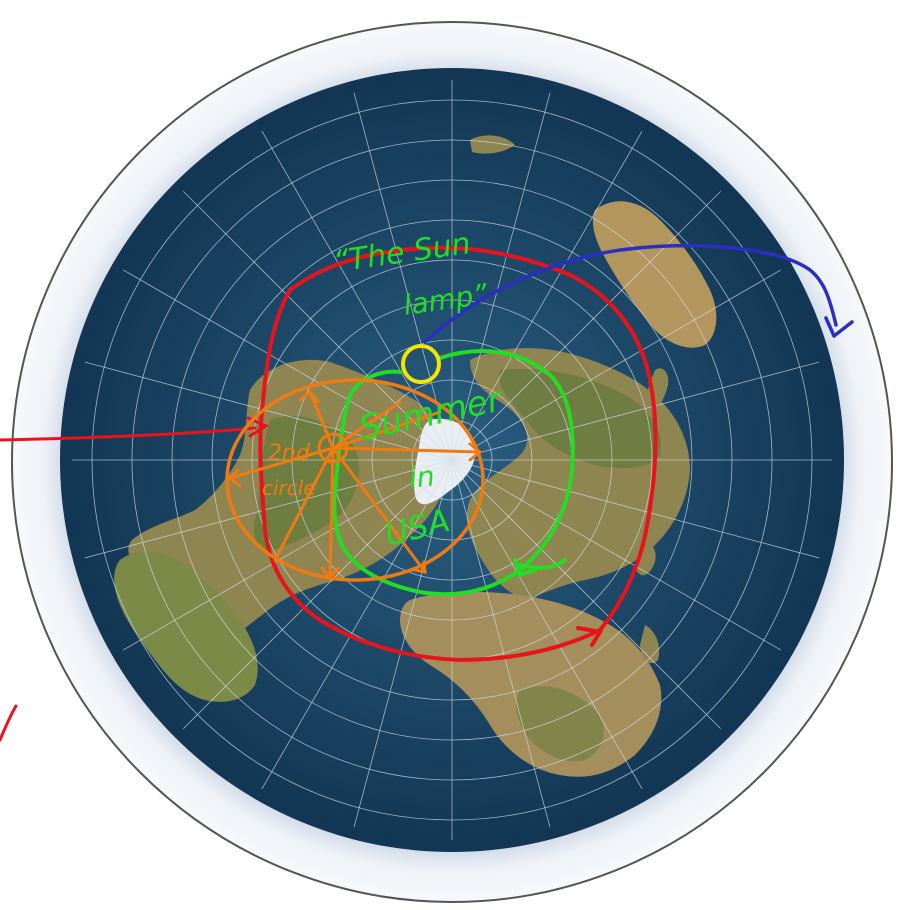  I want to click on summer-in-label: in, so click(421, 476).